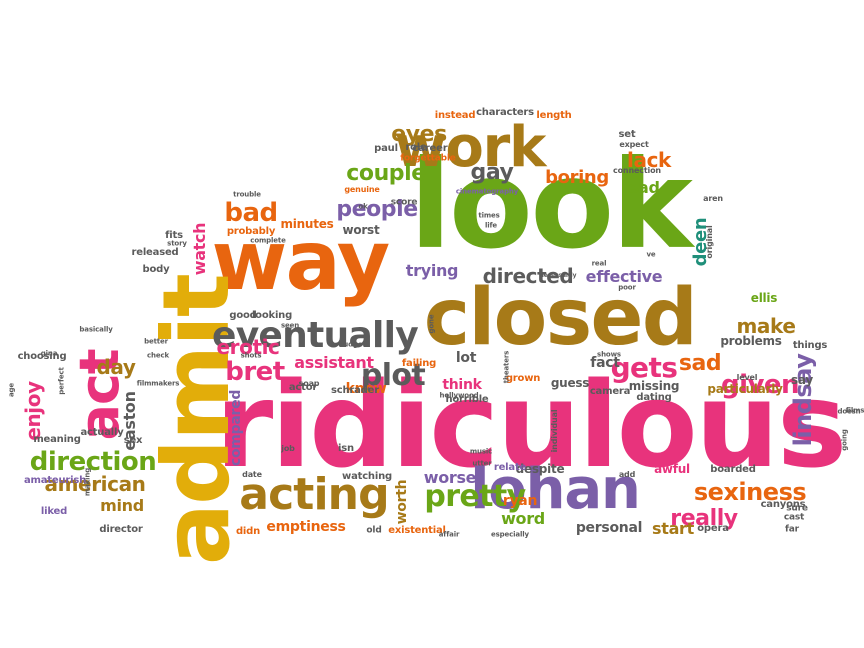 This screenshot has width=864, height=648. Describe the element at coordinates (641, 187) in the screenshot. I see `word-lead: lead` at that location.